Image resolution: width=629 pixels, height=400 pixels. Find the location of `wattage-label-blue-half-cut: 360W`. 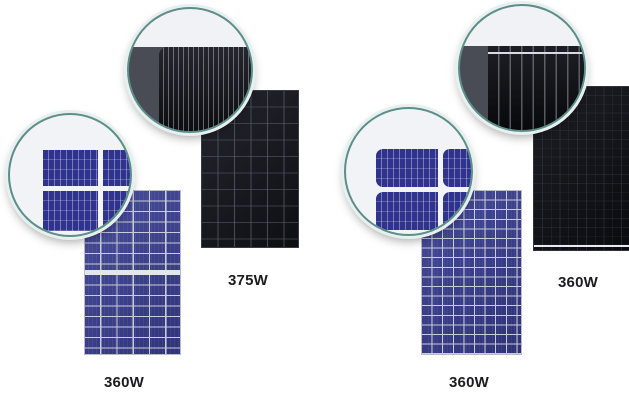

wattage-label-blue-half-cut: 360W is located at coordinates (124, 382).